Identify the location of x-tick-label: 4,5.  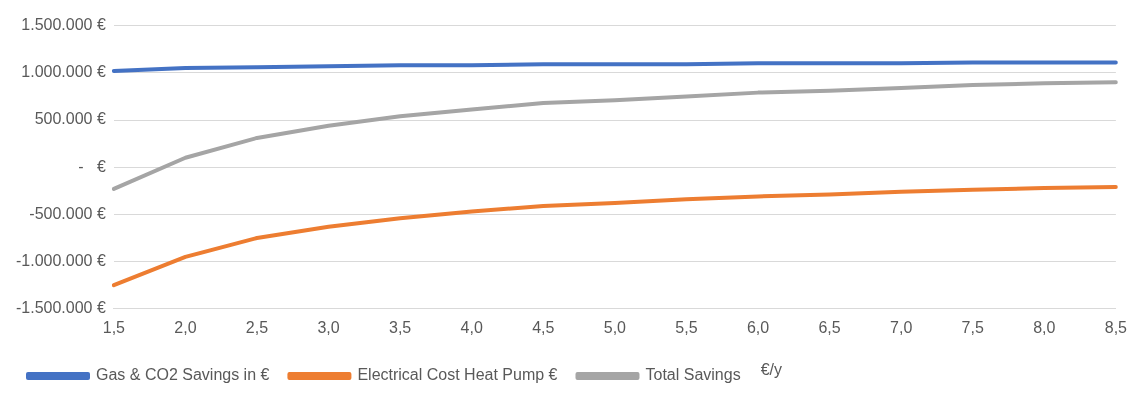
(543, 327).